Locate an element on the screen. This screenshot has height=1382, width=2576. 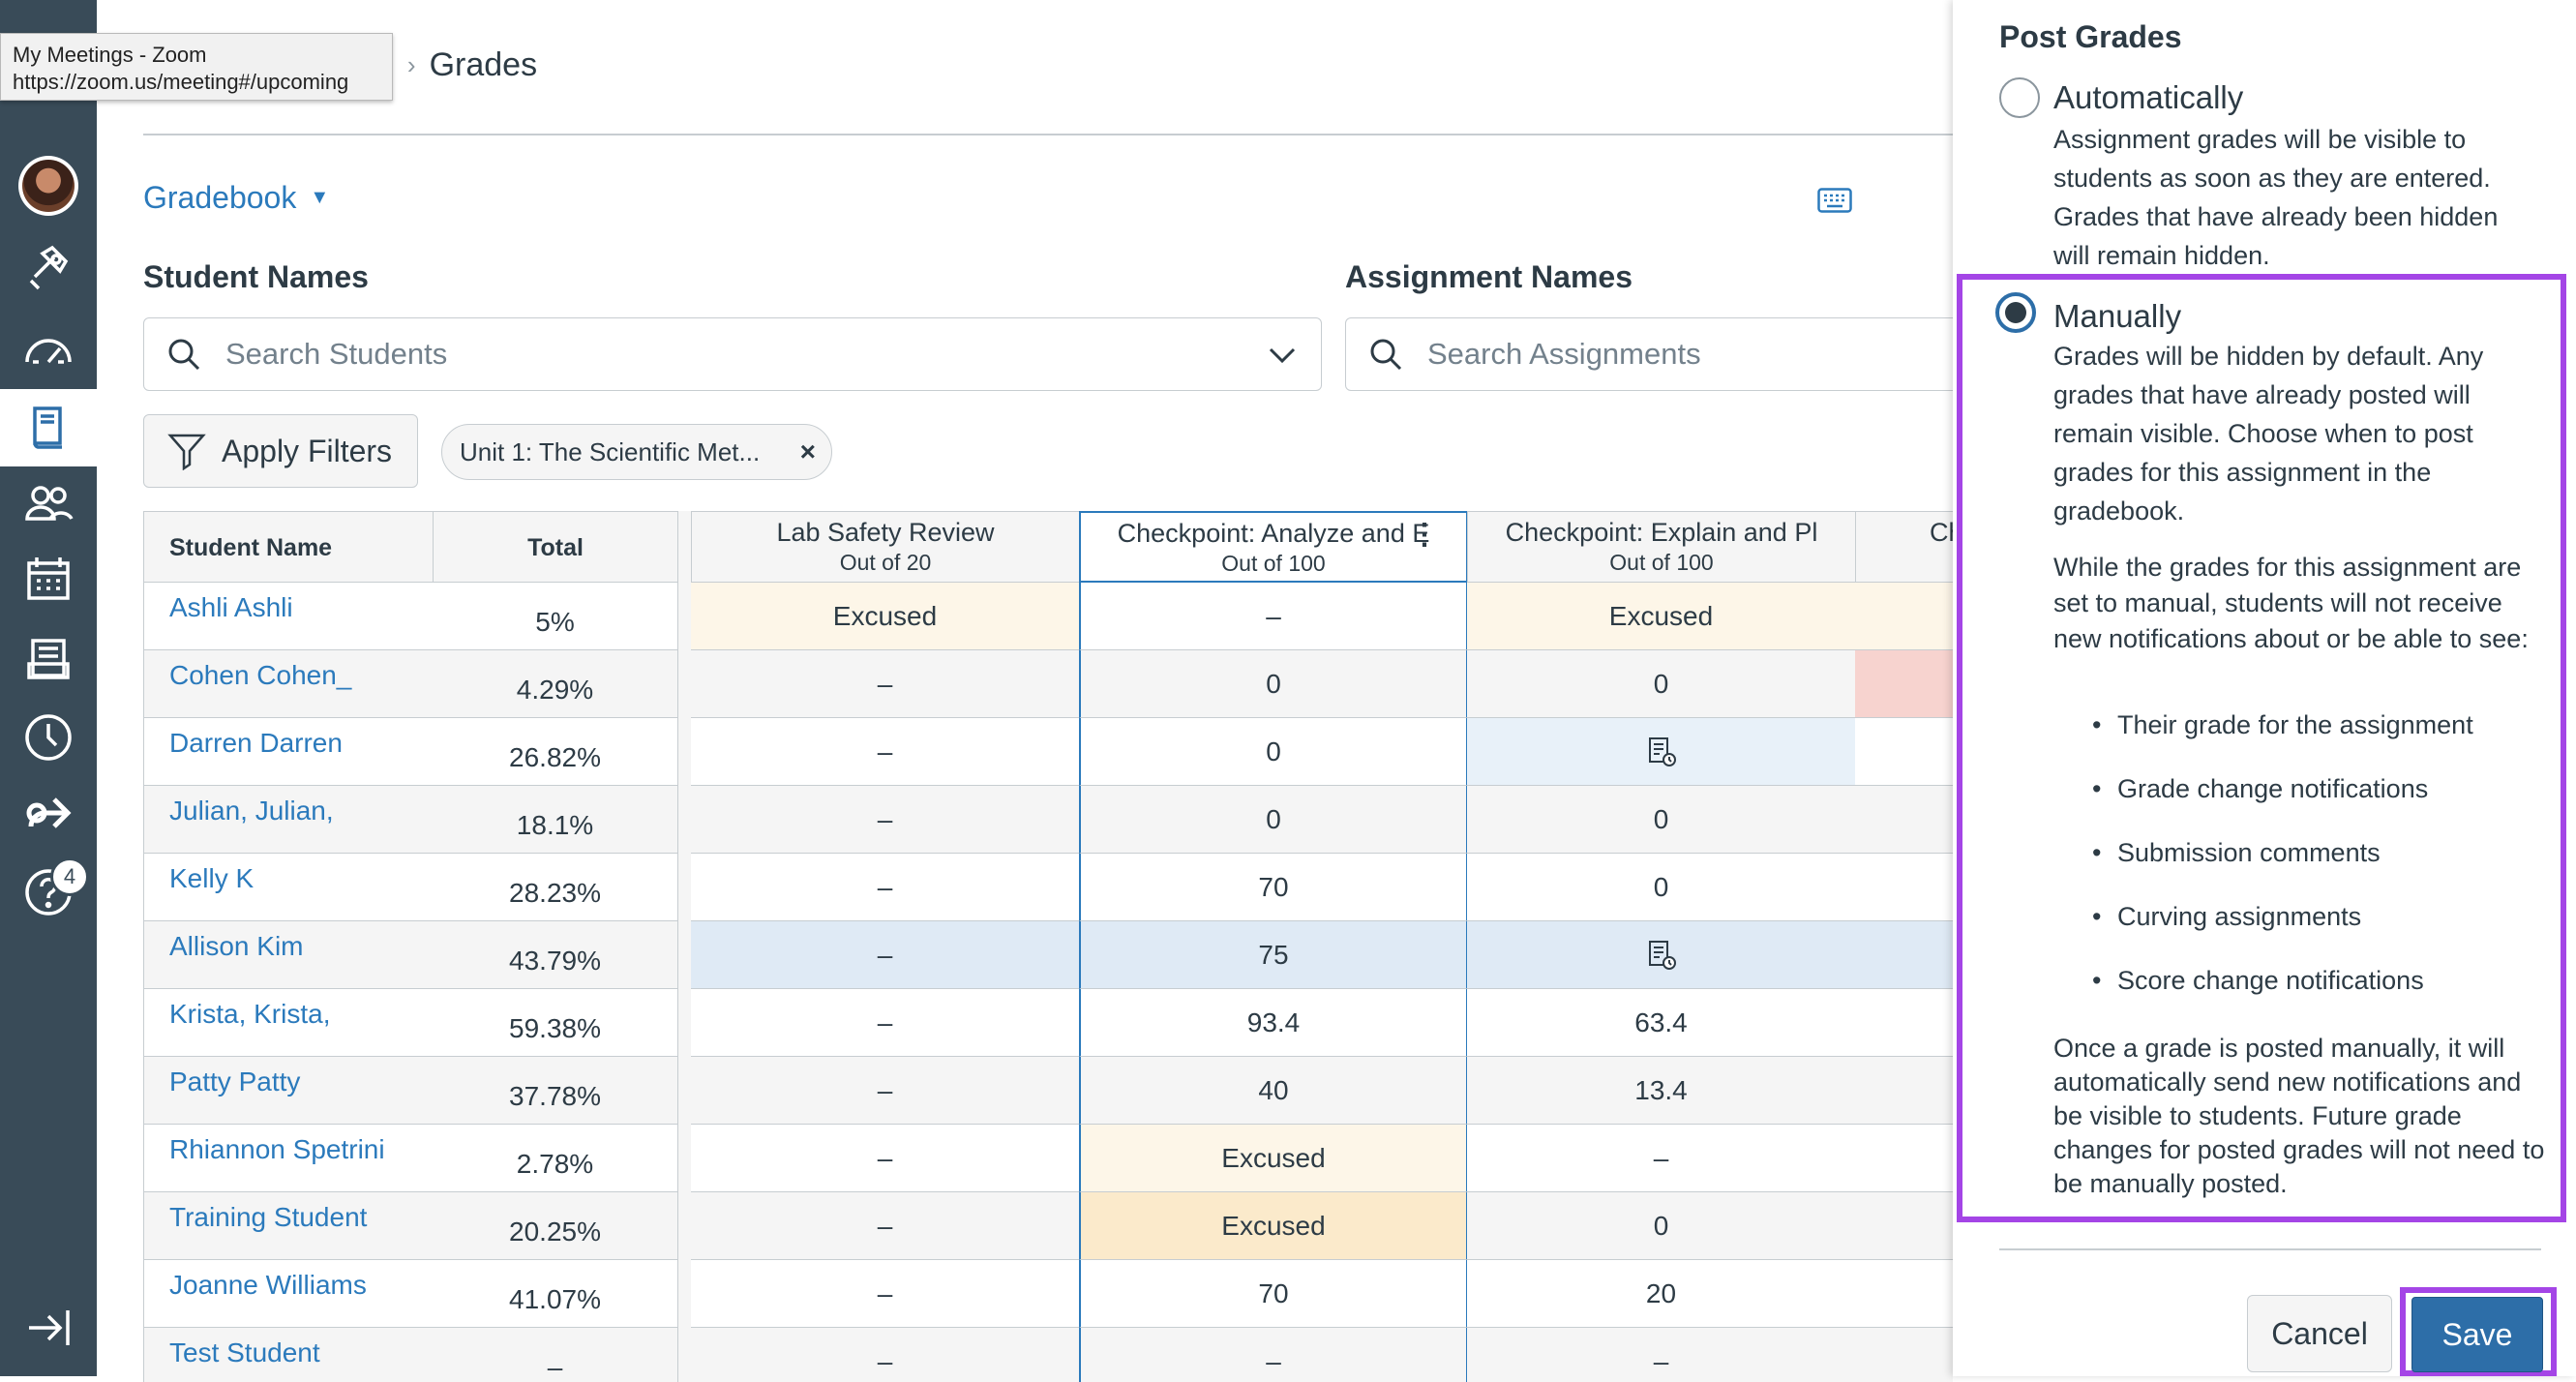
collapse-nav-icon is located at coordinates (48, 1328).